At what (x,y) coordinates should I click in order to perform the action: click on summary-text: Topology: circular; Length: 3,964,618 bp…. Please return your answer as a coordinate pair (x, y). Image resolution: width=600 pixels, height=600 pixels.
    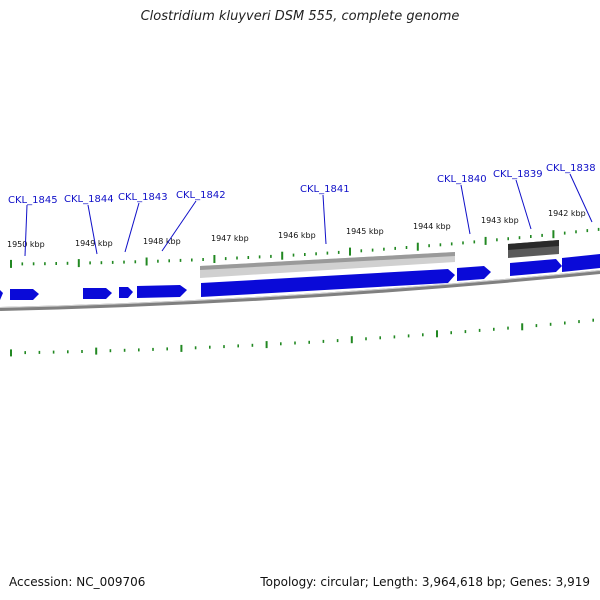
    Looking at the image, I should click on (425, 582).